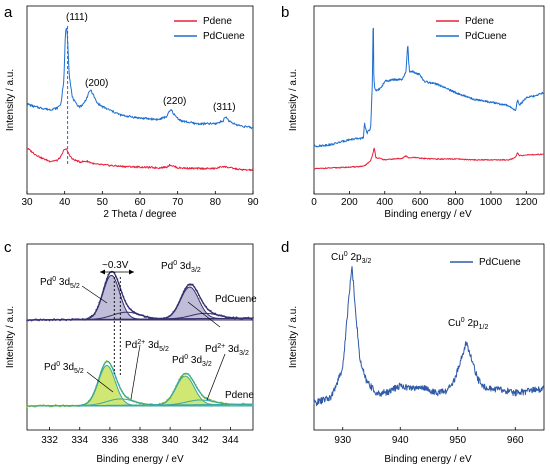 This screenshot has height=468, width=550. I want to click on panel-c-pdene-label: Pdene, so click(239, 395).